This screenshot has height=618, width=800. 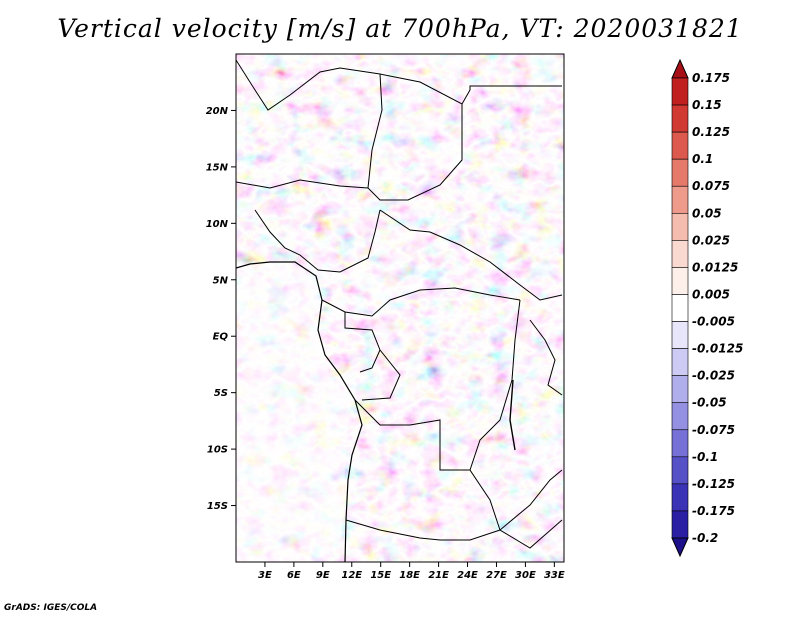 I want to click on colorbar-label: 0.0125, so click(x=715, y=267).